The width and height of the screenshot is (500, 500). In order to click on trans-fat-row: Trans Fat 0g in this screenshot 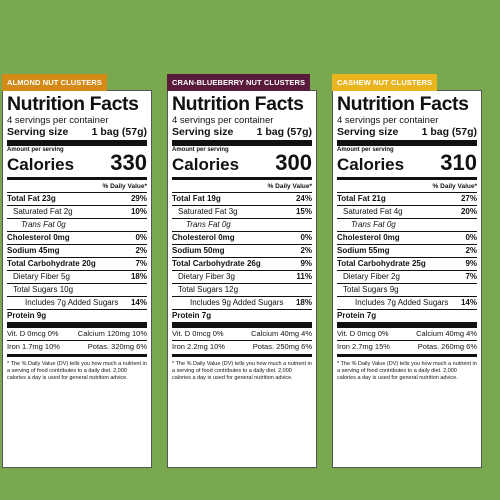, I will do `click(77, 224)`.